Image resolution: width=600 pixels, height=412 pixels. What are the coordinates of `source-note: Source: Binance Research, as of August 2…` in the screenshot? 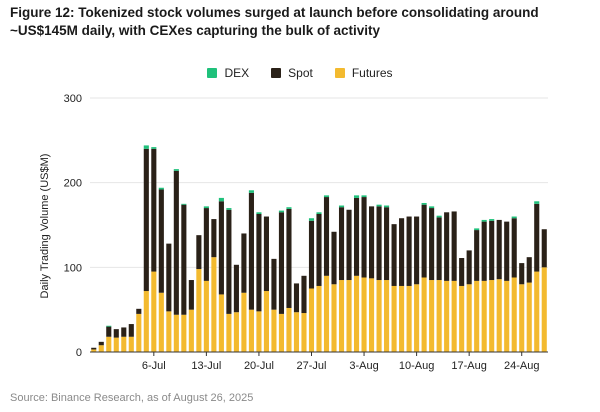 It's located at (132, 398).